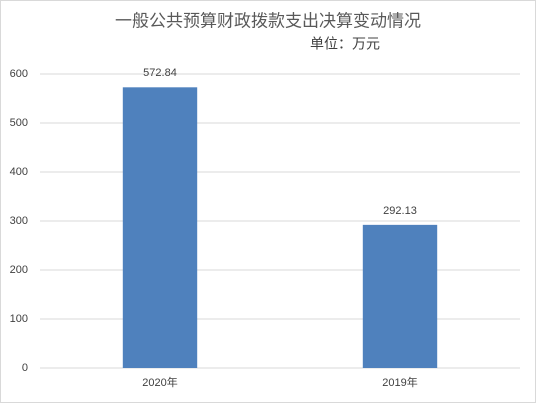 Image resolution: width=536 pixels, height=403 pixels. What do you see at coordinates (19, 319) in the screenshot?
I see `y-tick-label: 100` at bounding box center [19, 319].